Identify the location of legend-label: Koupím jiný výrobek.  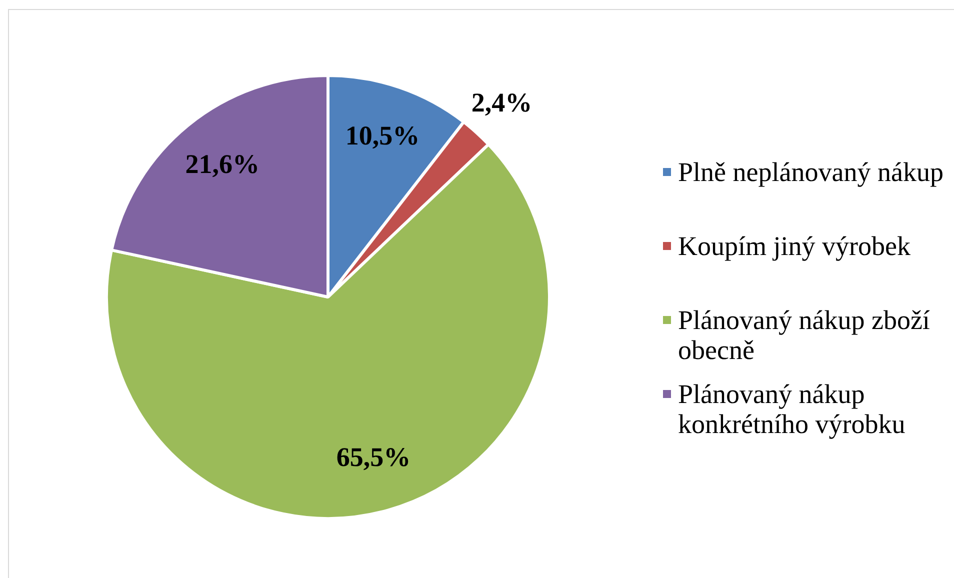
(795, 246).